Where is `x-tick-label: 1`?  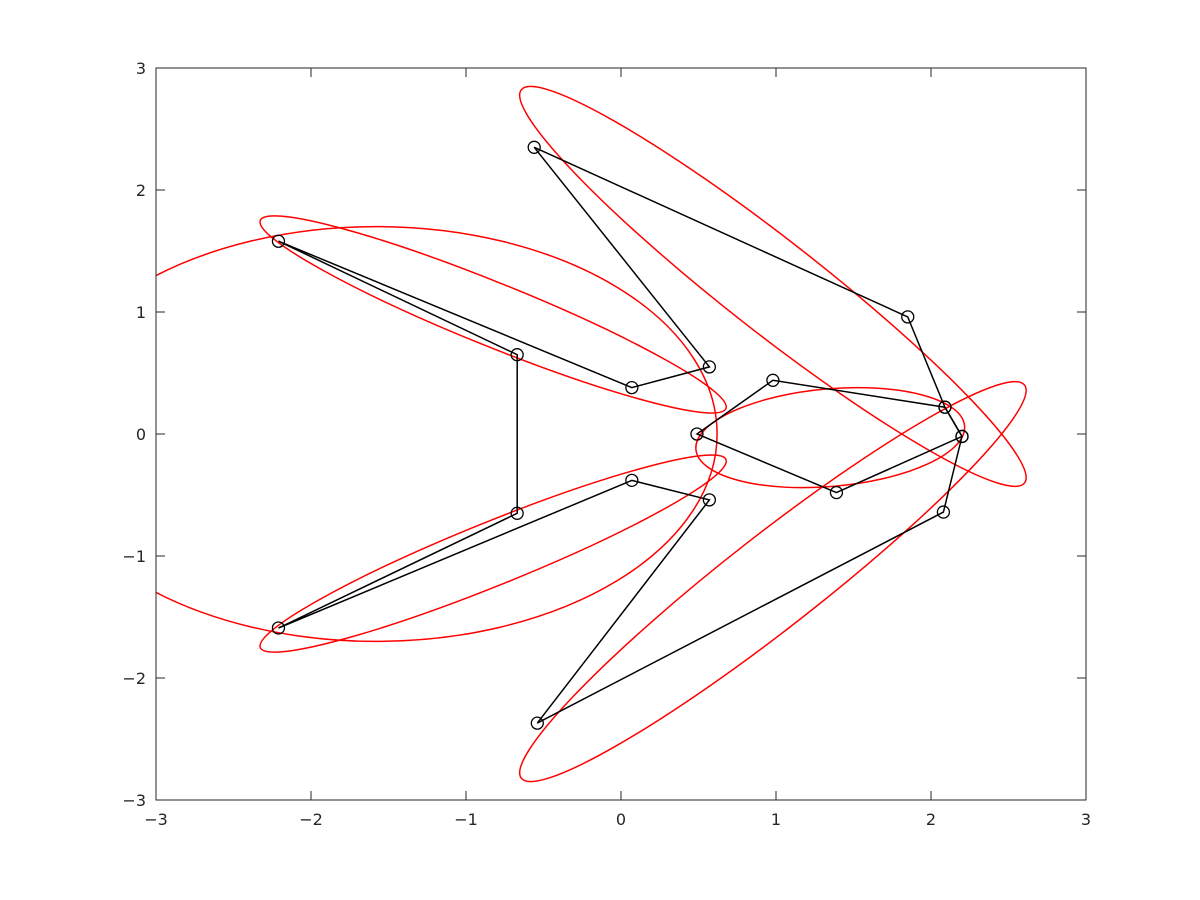
x-tick-label: 1 is located at coordinates (776, 819).